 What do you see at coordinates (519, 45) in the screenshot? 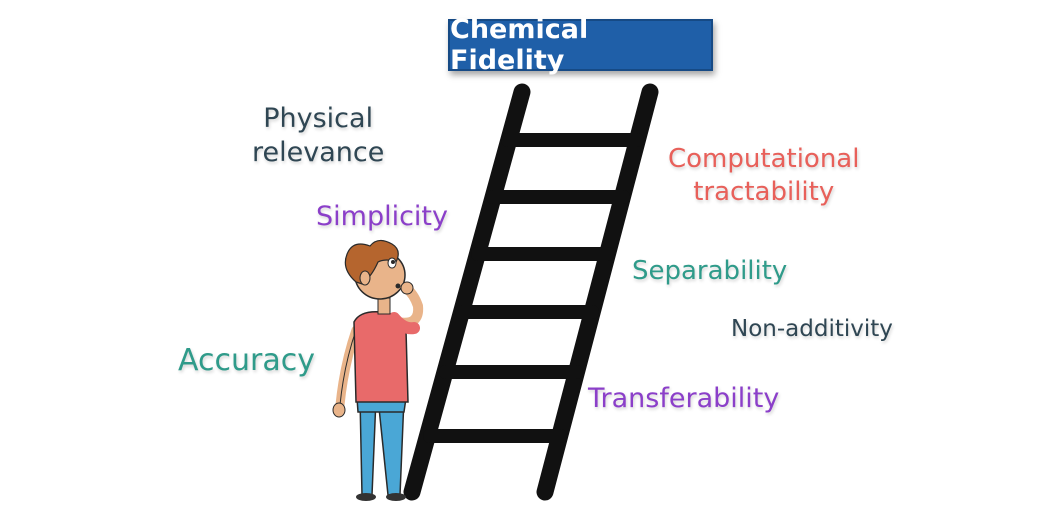
I see `title-text: Chemical Fidelity` at bounding box center [519, 45].